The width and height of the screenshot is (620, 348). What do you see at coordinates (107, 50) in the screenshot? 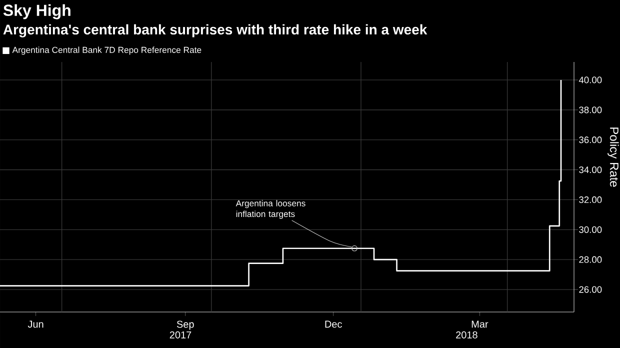
I see `legend-label: Argentina Central Bank 7D Repo Reference Rate` at bounding box center [107, 50].